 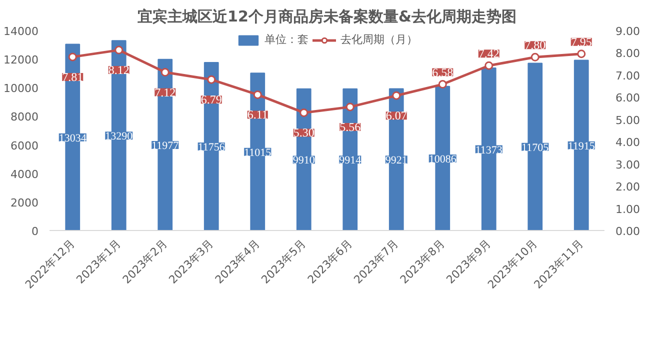 What do you see at coordinates (119, 136) in the screenshot?
I see `data-label: 13290` at bounding box center [119, 136].